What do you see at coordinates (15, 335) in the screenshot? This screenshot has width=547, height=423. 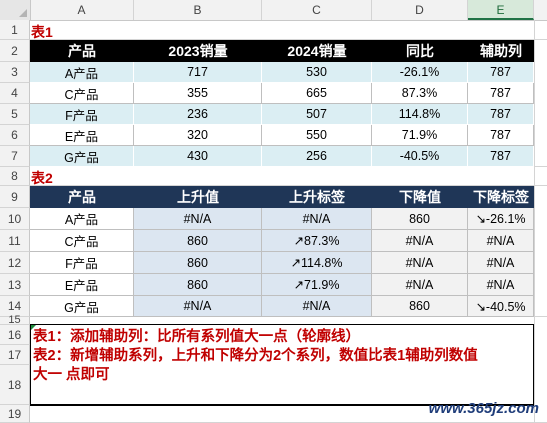 I see `row-header-16: 16` at bounding box center [15, 335].